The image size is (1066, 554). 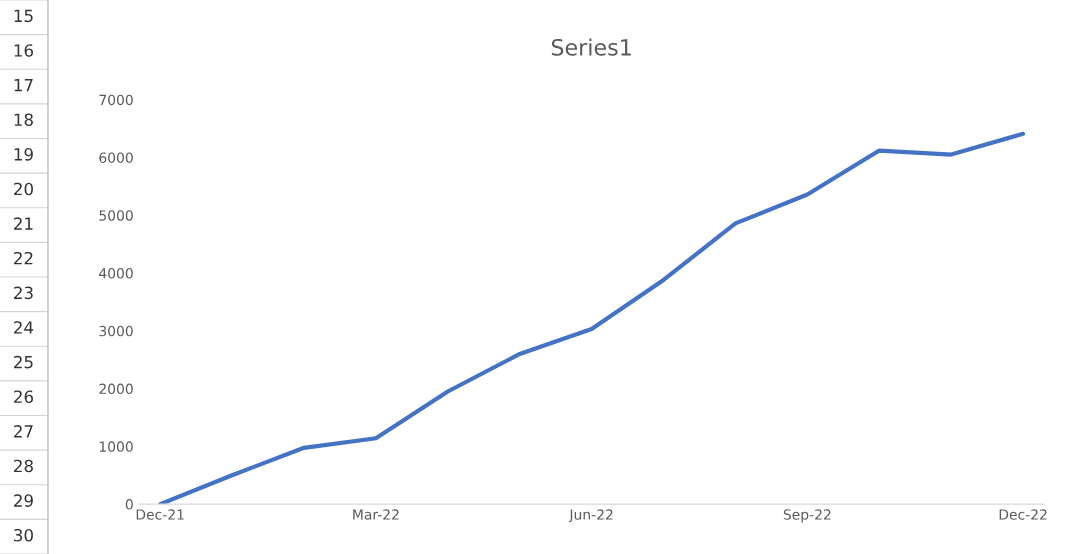 What do you see at coordinates (23, 154) in the screenshot?
I see `text: 19` at bounding box center [23, 154].